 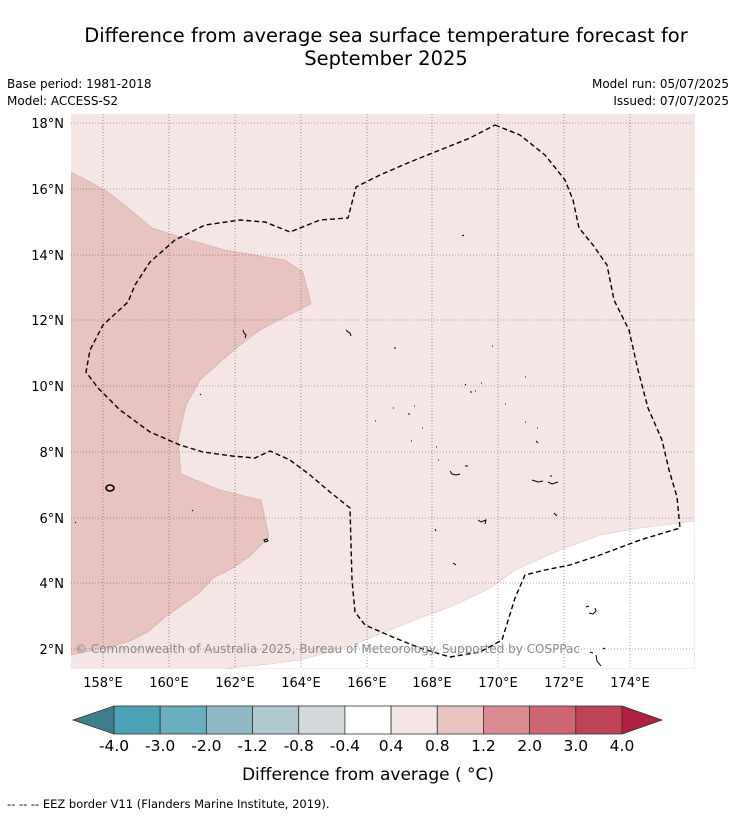 What do you see at coordinates (630, 683) in the screenshot?
I see `lon-label: 174°E` at bounding box center [630, 683].